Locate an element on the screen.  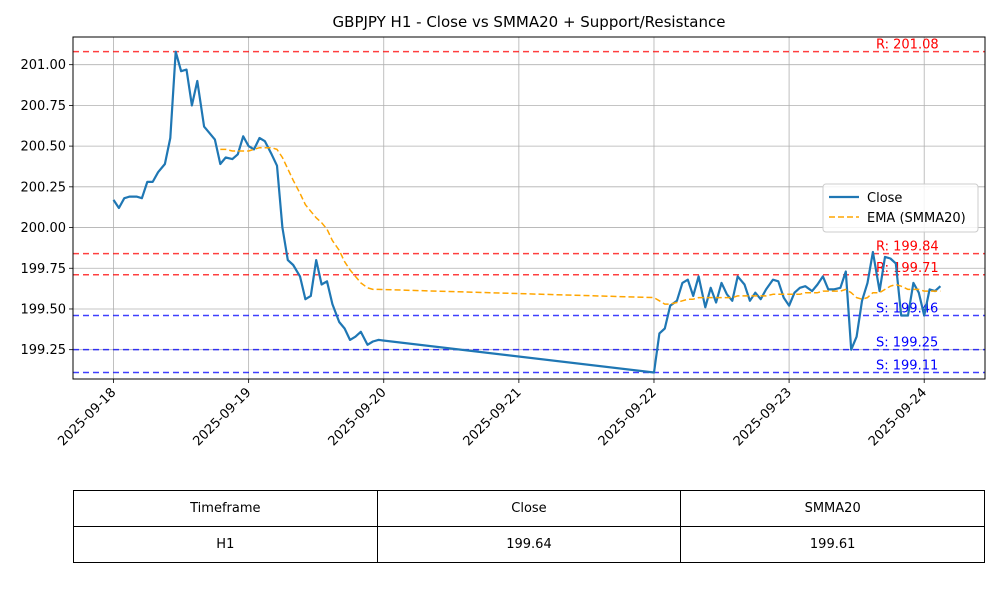
resistance-label: R: 199.84 is located at coordinates (907, 247).